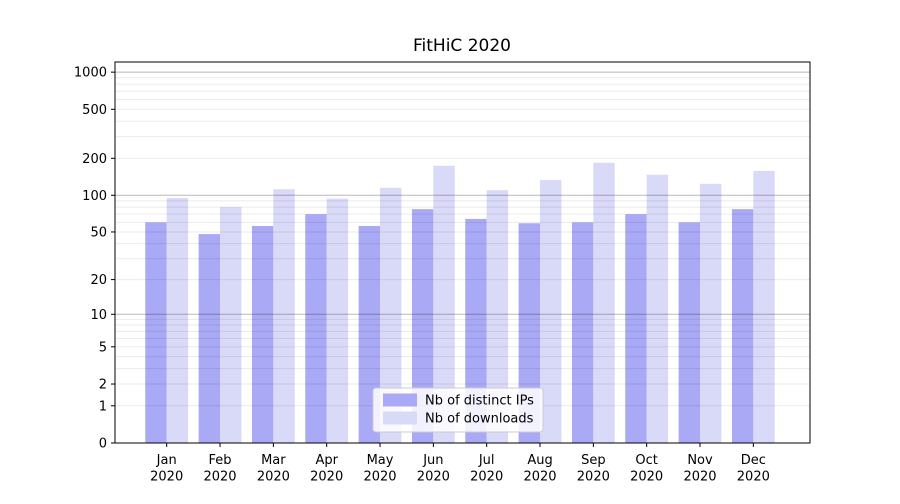 The height and width of the screenshot is (504, 900). What do you see at coordinates (98, 280) in the screenshot?
I see `y-tick-label: 20` at bounding box center [98, 280].